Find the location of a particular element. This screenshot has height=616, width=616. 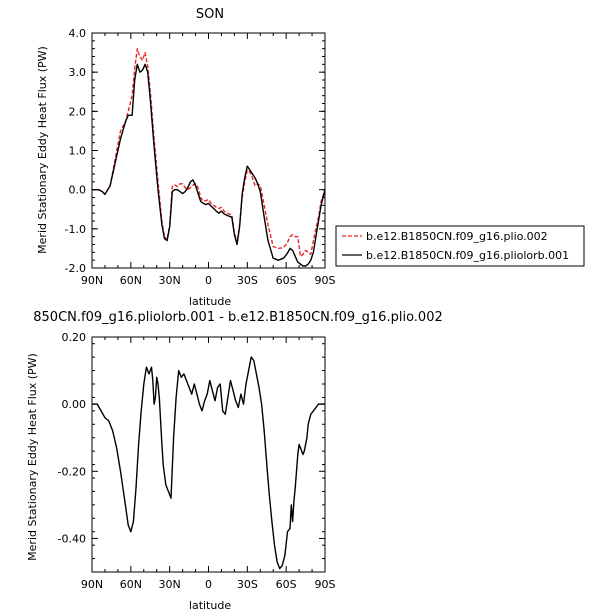

bottom-xtick-label: 60S is located at coordinates (286, 584).